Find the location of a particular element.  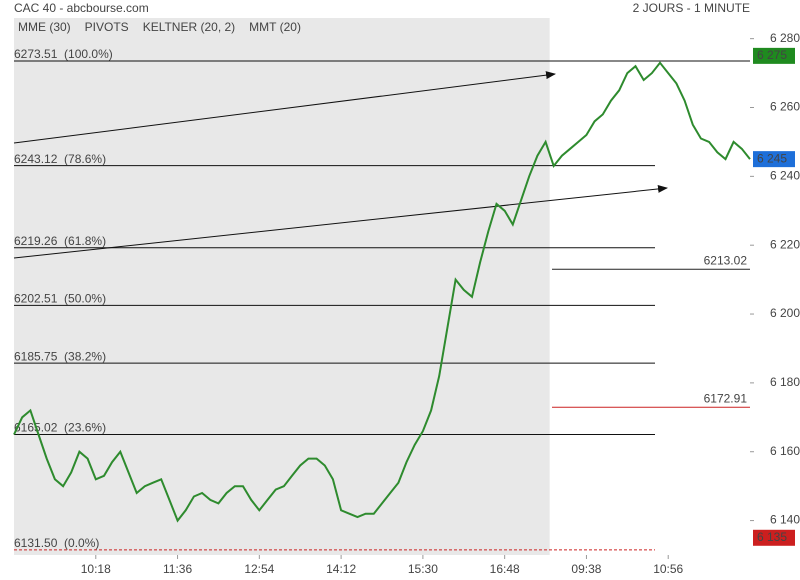

x-tick-label: 16:48 is located at coordinates (505, 569).